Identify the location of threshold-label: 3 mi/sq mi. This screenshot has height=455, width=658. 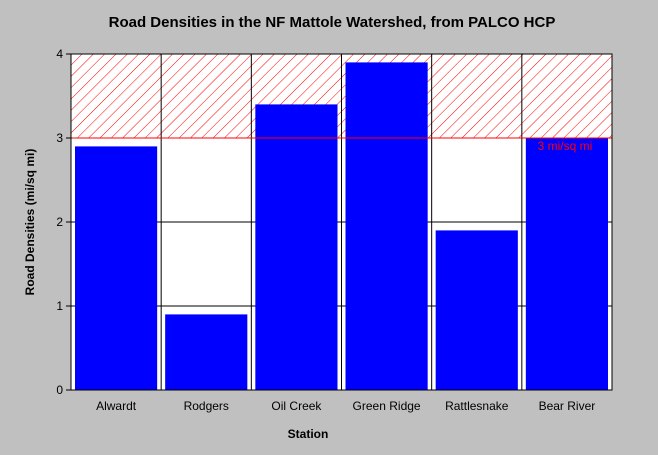
(565, 146).